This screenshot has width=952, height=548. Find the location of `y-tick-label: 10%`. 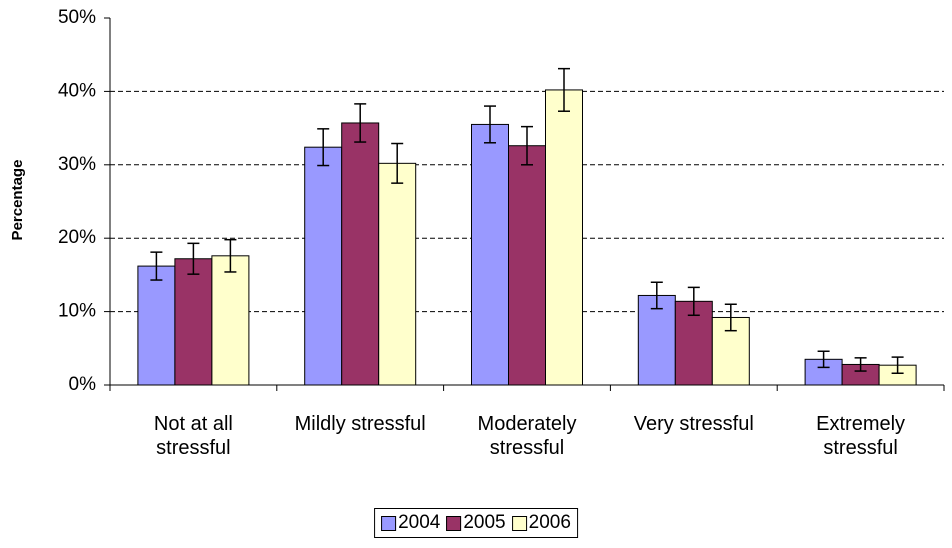

y-tick-label: 10% is located at coordinates (77, 311).